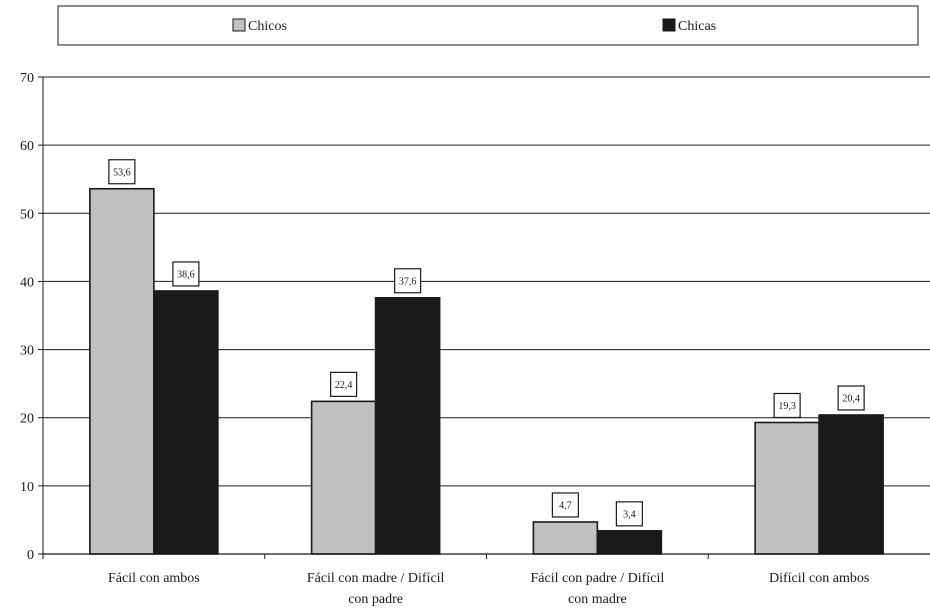  I want to click on data-label: 38,6, so click(186, 274).